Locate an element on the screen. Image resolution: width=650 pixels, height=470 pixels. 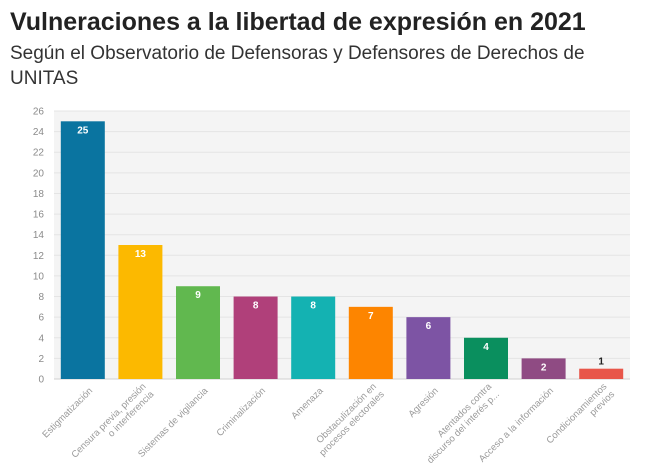
y-tick-label: 18 is located at coordinates (39, 194).